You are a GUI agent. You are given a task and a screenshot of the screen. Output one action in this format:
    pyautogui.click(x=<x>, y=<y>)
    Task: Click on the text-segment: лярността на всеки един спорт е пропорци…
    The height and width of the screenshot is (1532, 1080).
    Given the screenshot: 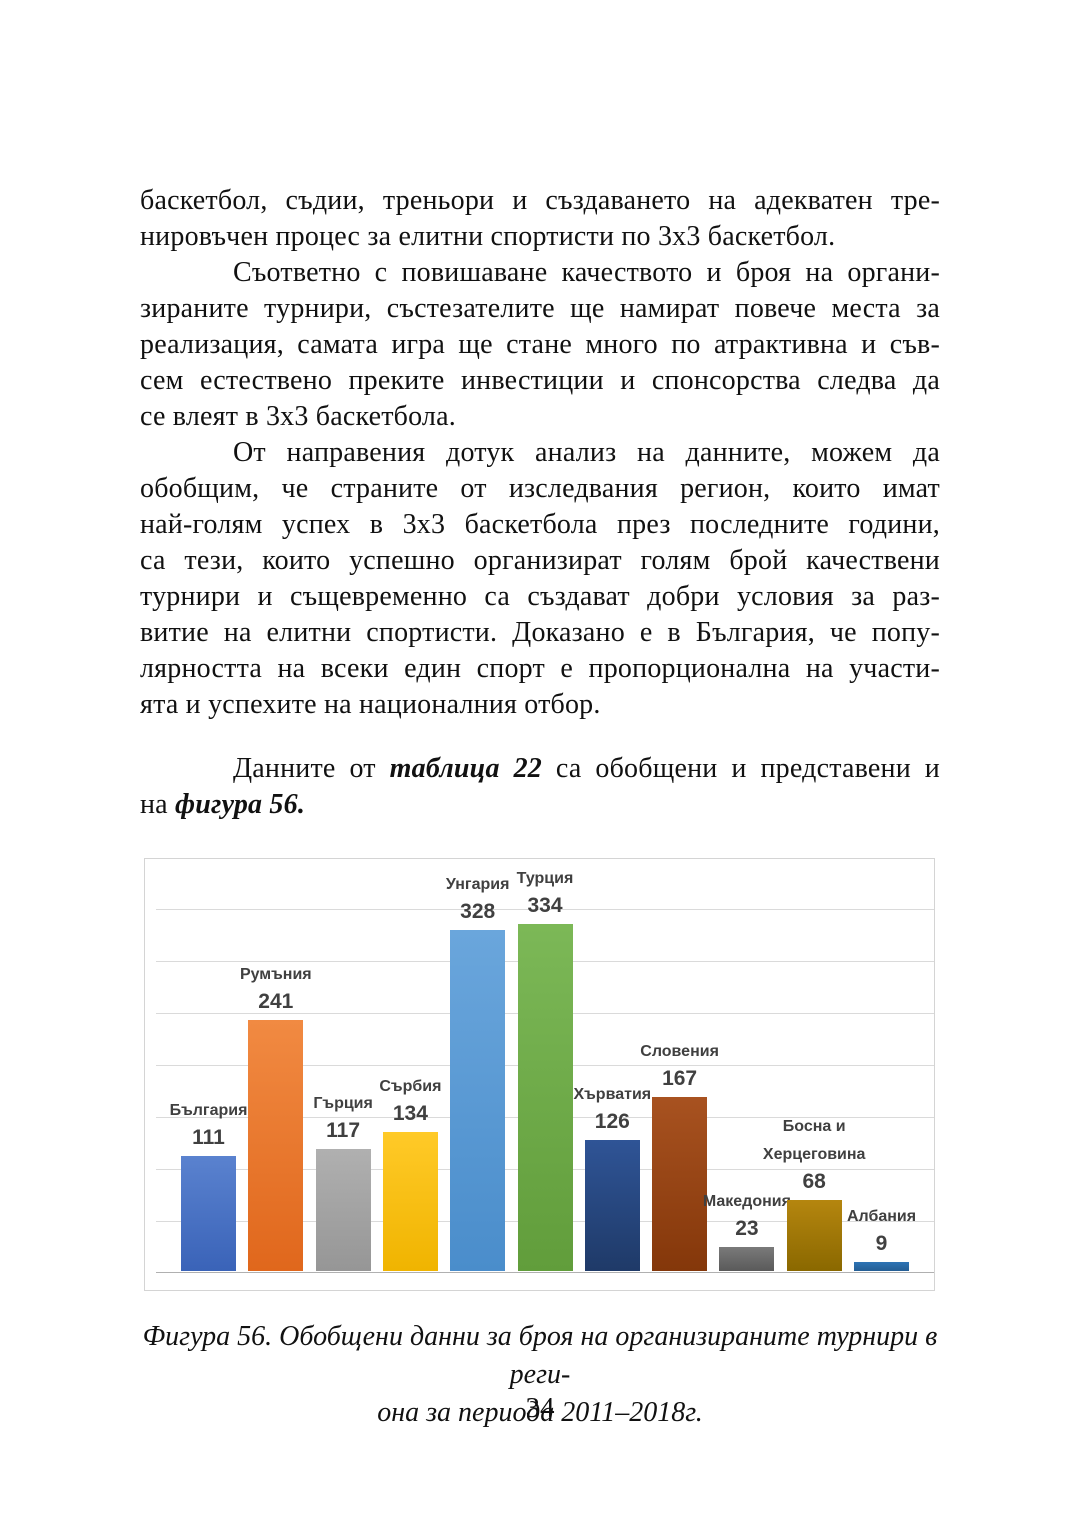 What is the action you would take?
    pyautogui.click(x=540, y=668)
    